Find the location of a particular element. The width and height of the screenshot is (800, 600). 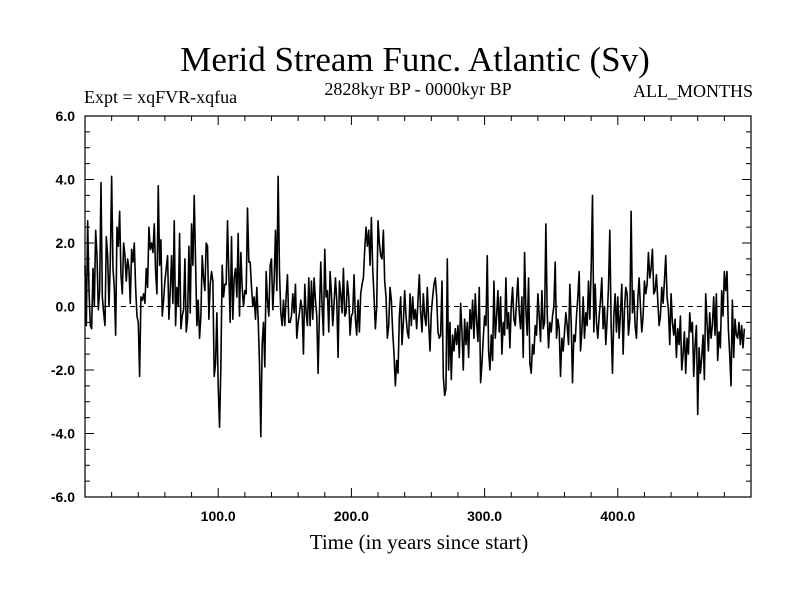

y-tick-label: -6.0 is located at coordinates (63, 497).